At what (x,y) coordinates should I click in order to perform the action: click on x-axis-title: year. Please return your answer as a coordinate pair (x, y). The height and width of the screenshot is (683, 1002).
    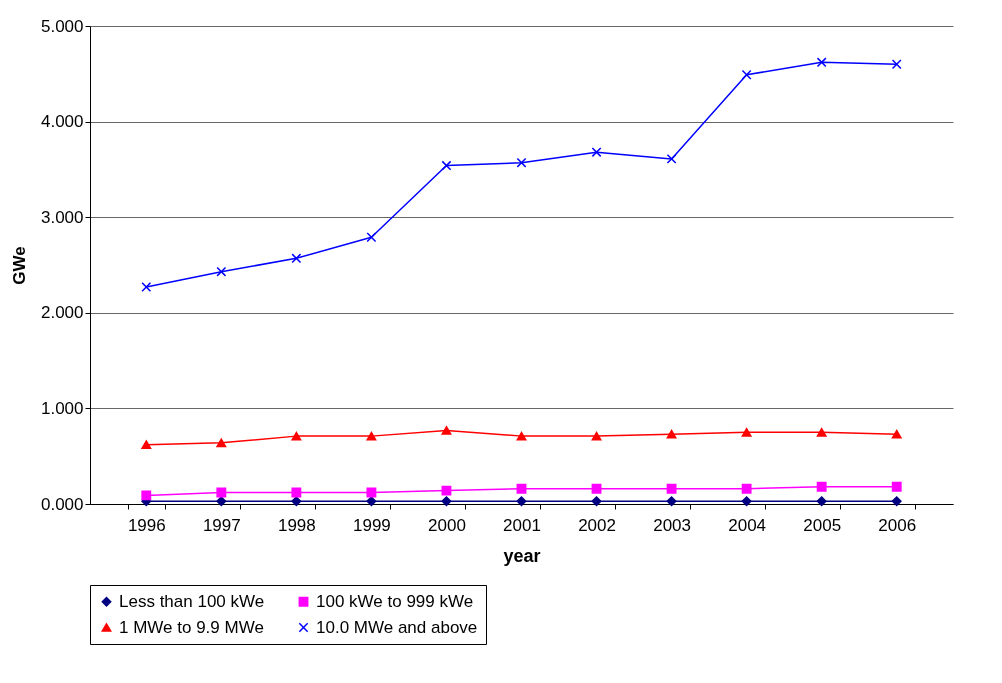
    Looking at the image, I should click on (522, 555).